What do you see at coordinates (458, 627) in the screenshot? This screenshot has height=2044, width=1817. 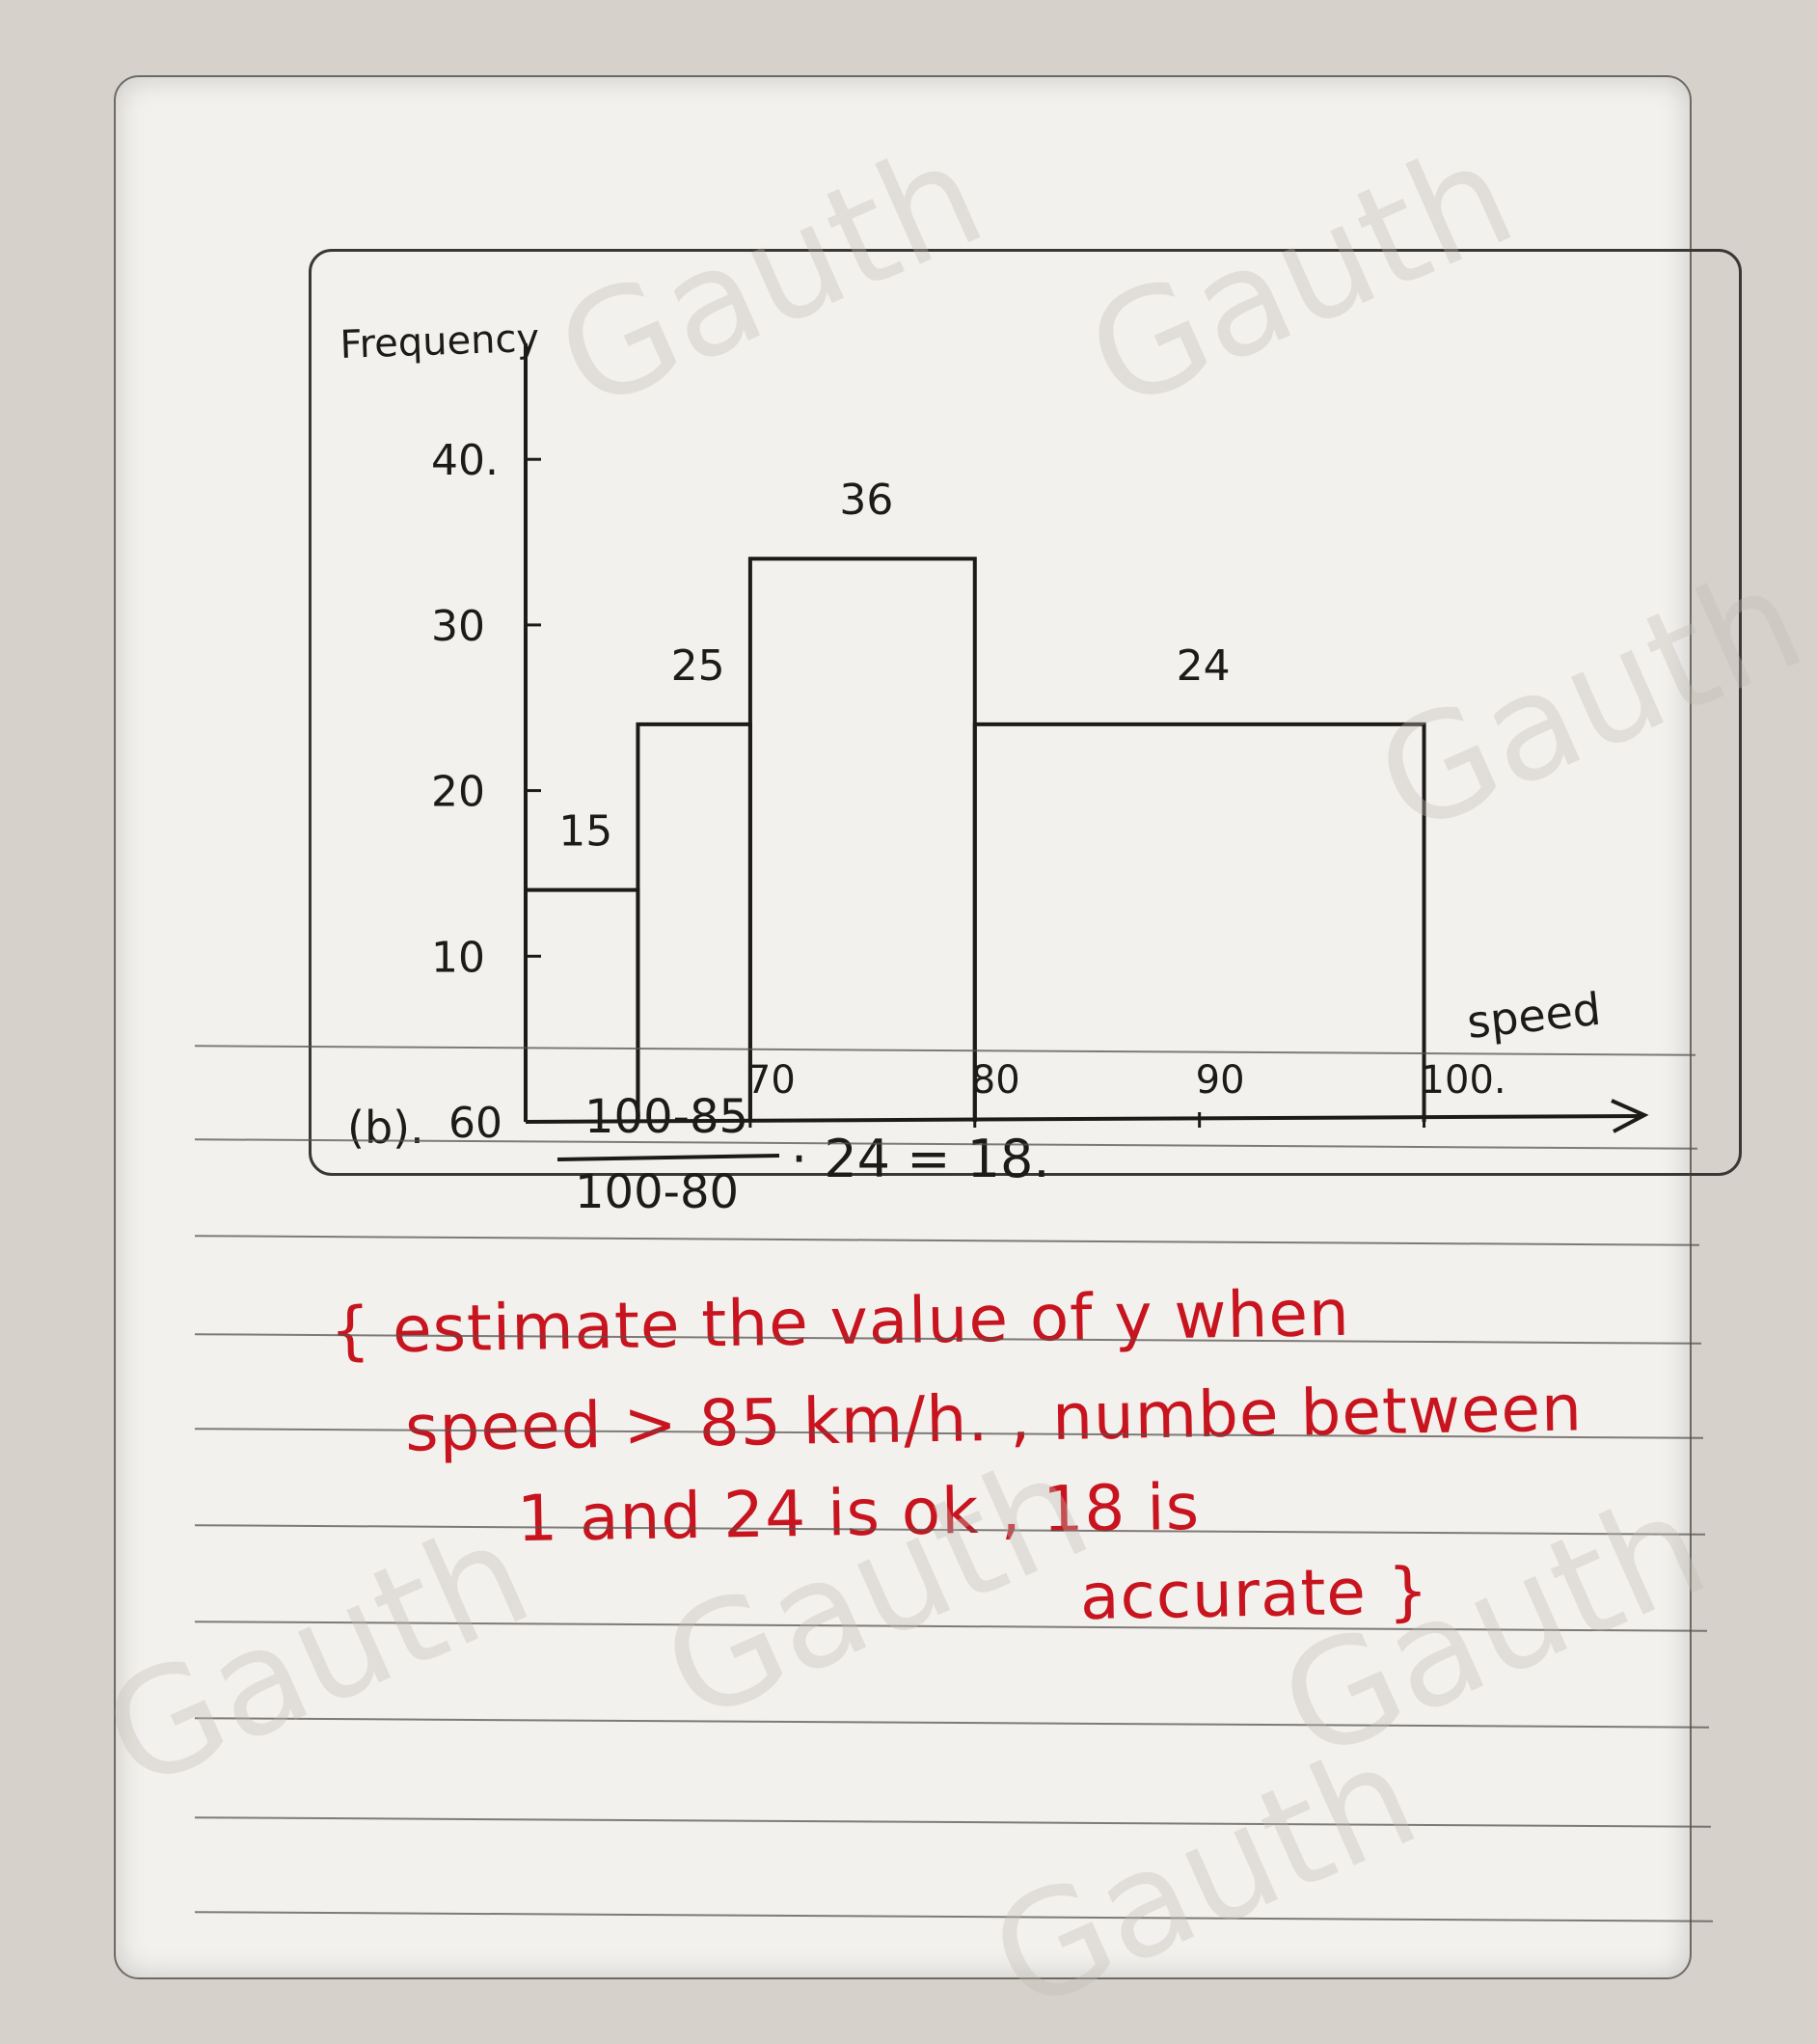 I see `y-tick-label: 30` at bounding box center [458, 627].